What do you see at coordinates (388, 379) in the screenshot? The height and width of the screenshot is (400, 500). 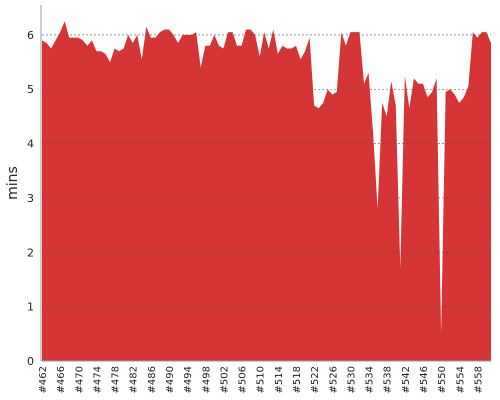 I see `x-tick-label: #538` at bounding box center [388, 379].